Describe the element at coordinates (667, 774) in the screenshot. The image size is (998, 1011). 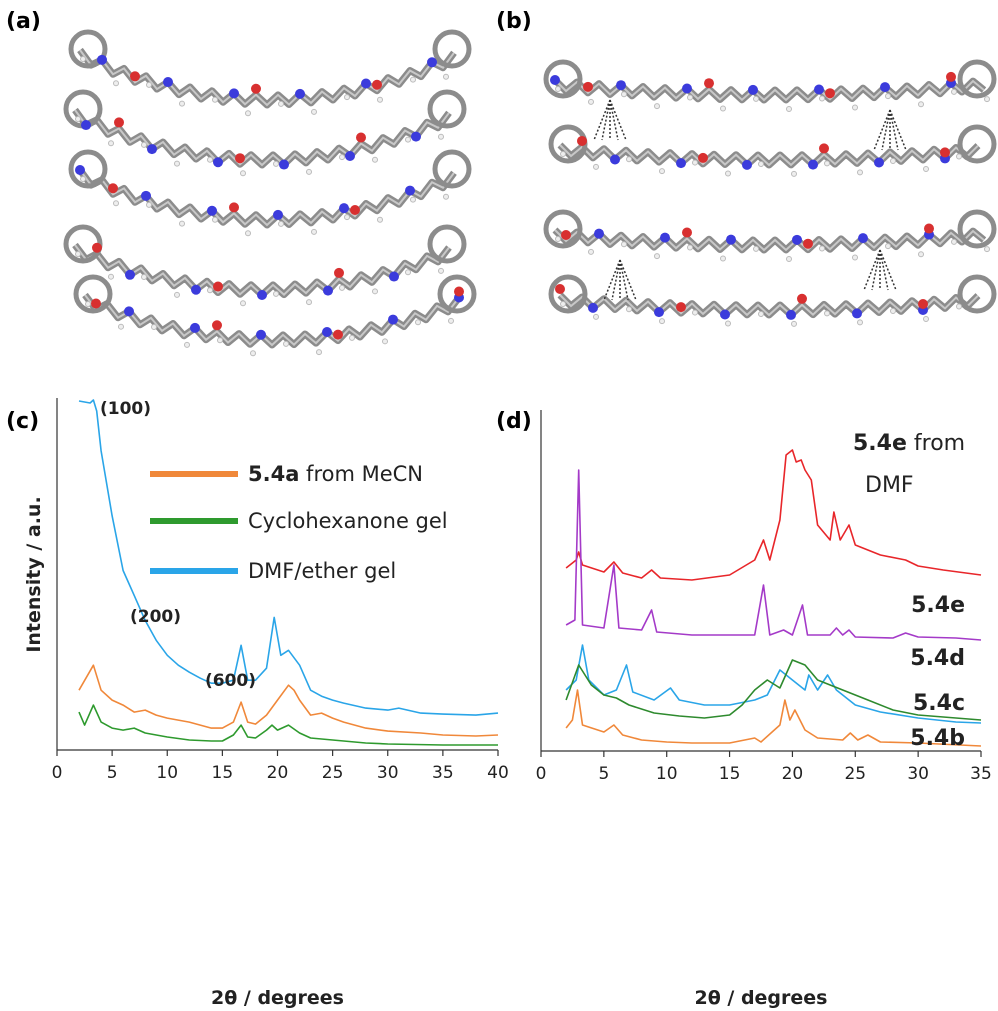
I see `x-tick-label: 10` at that location.